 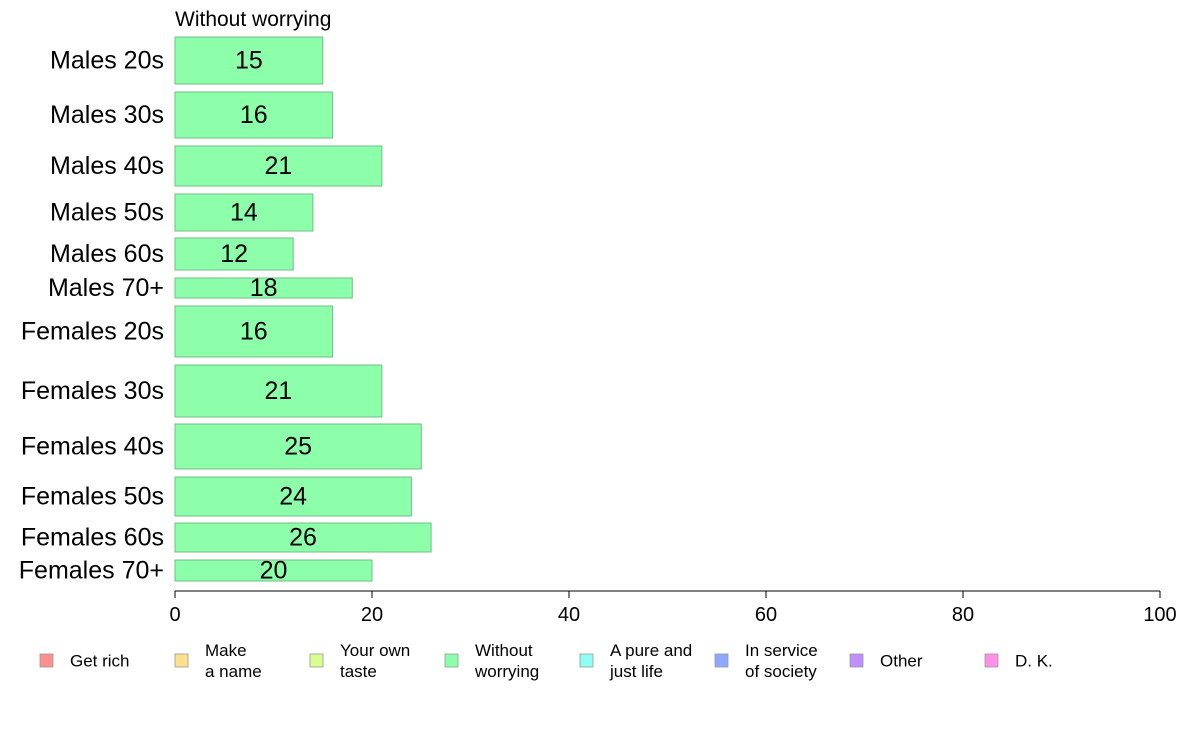 I want to click on data-label: 24, so click(x=293, y=497).